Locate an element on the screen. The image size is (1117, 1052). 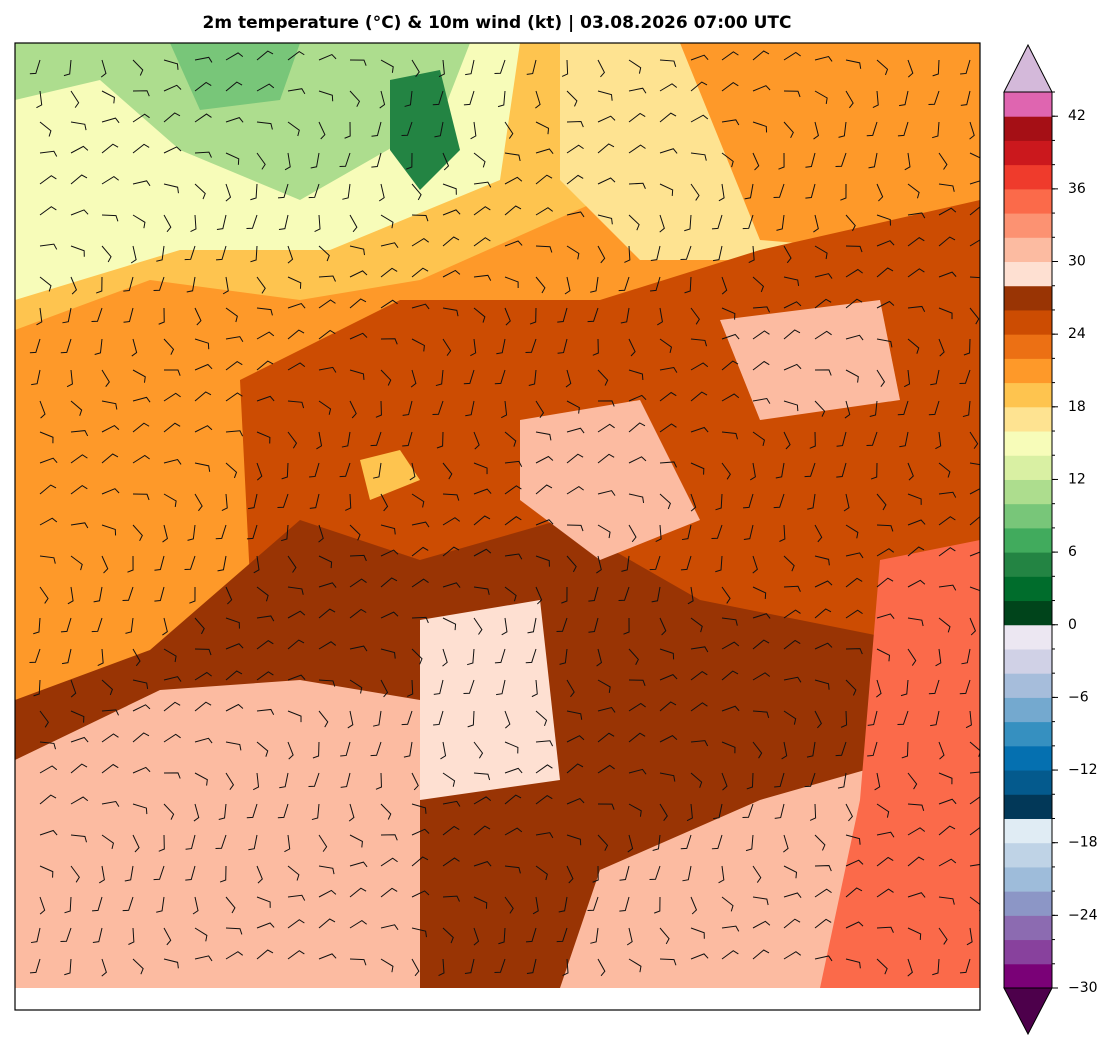
colorbar-extend-under is located at coordinates (1028, 1011).